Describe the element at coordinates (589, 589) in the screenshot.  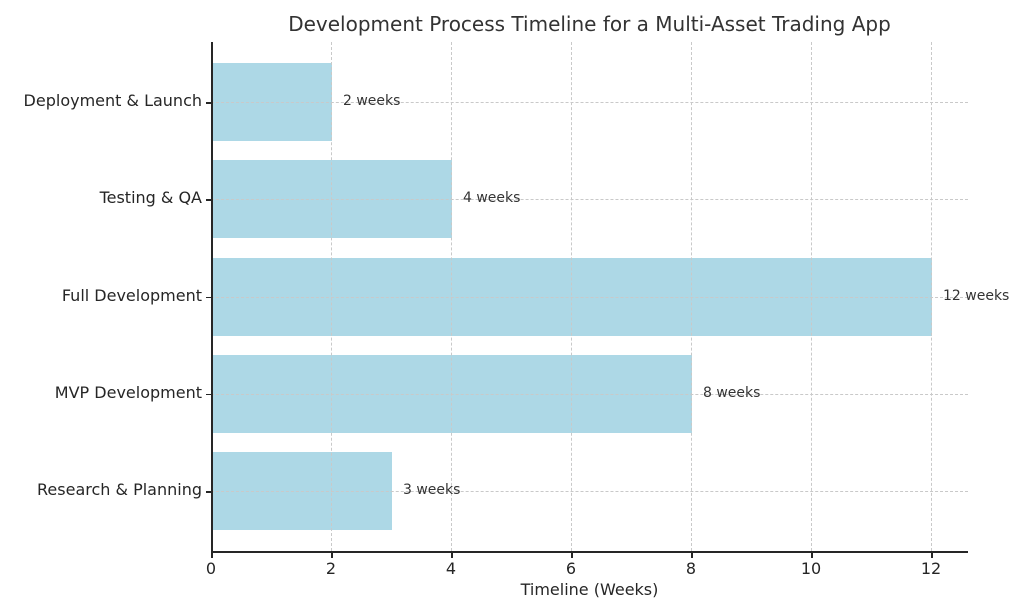
I see `x-axis-label: Timeline (Weeks)` at that location.